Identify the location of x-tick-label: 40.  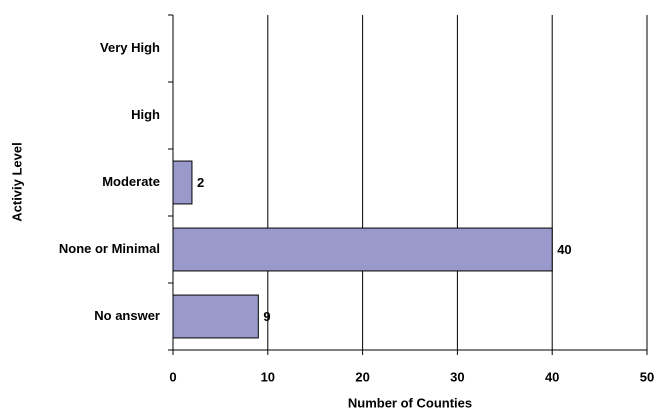
(552, 376).